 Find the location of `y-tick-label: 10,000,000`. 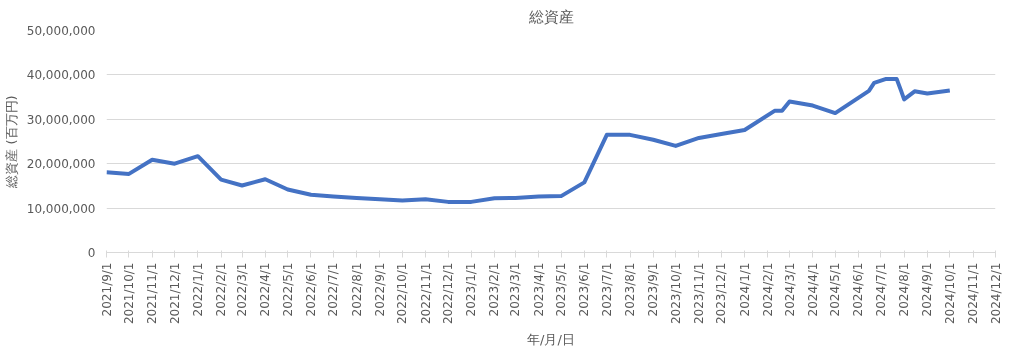

y-tick-label: 10,000,000 is located at coordinates (61, 208).